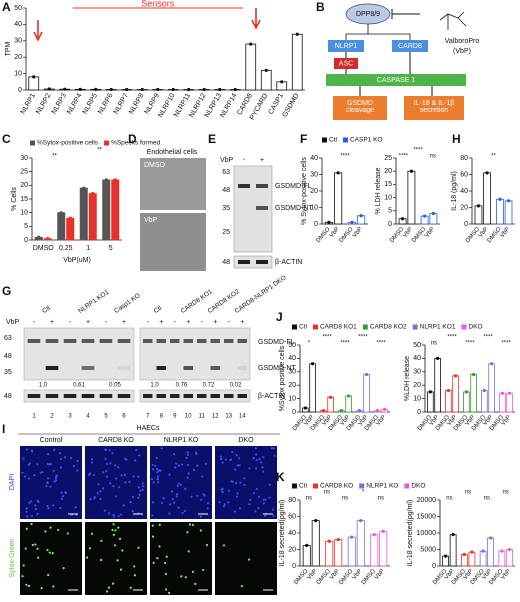  What do you see at coordinates (246, 440) in the screenshot?
I see `column-label: DKO` at bounding box center [246, 440].